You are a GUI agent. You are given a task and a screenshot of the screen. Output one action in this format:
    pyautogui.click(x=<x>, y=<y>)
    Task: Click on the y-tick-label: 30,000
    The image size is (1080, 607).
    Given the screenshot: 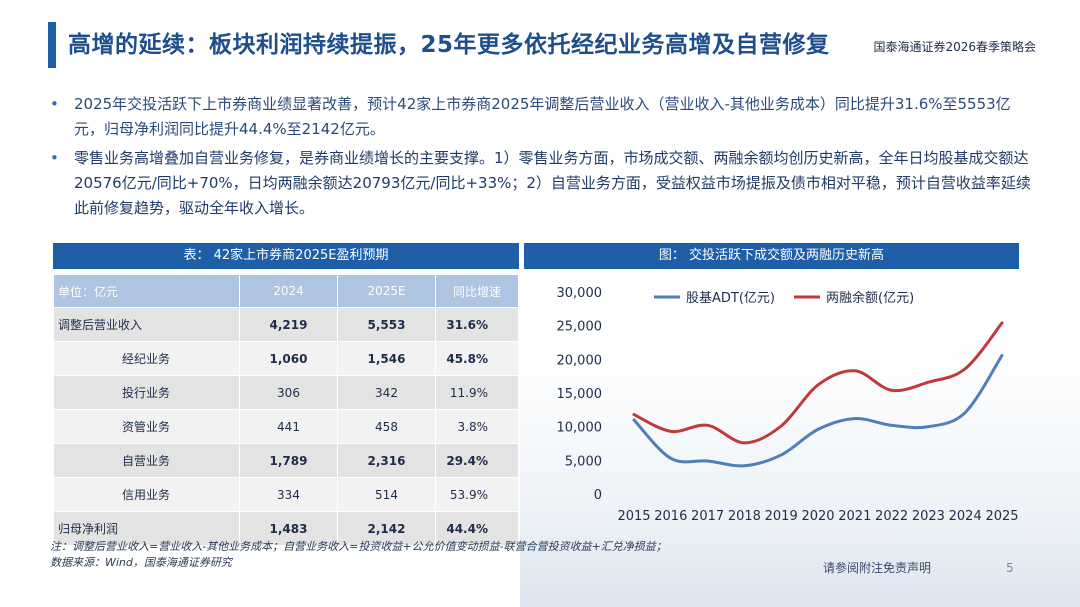 What is the action you would take?
    pyautogui.click(x=580, y=293)
    